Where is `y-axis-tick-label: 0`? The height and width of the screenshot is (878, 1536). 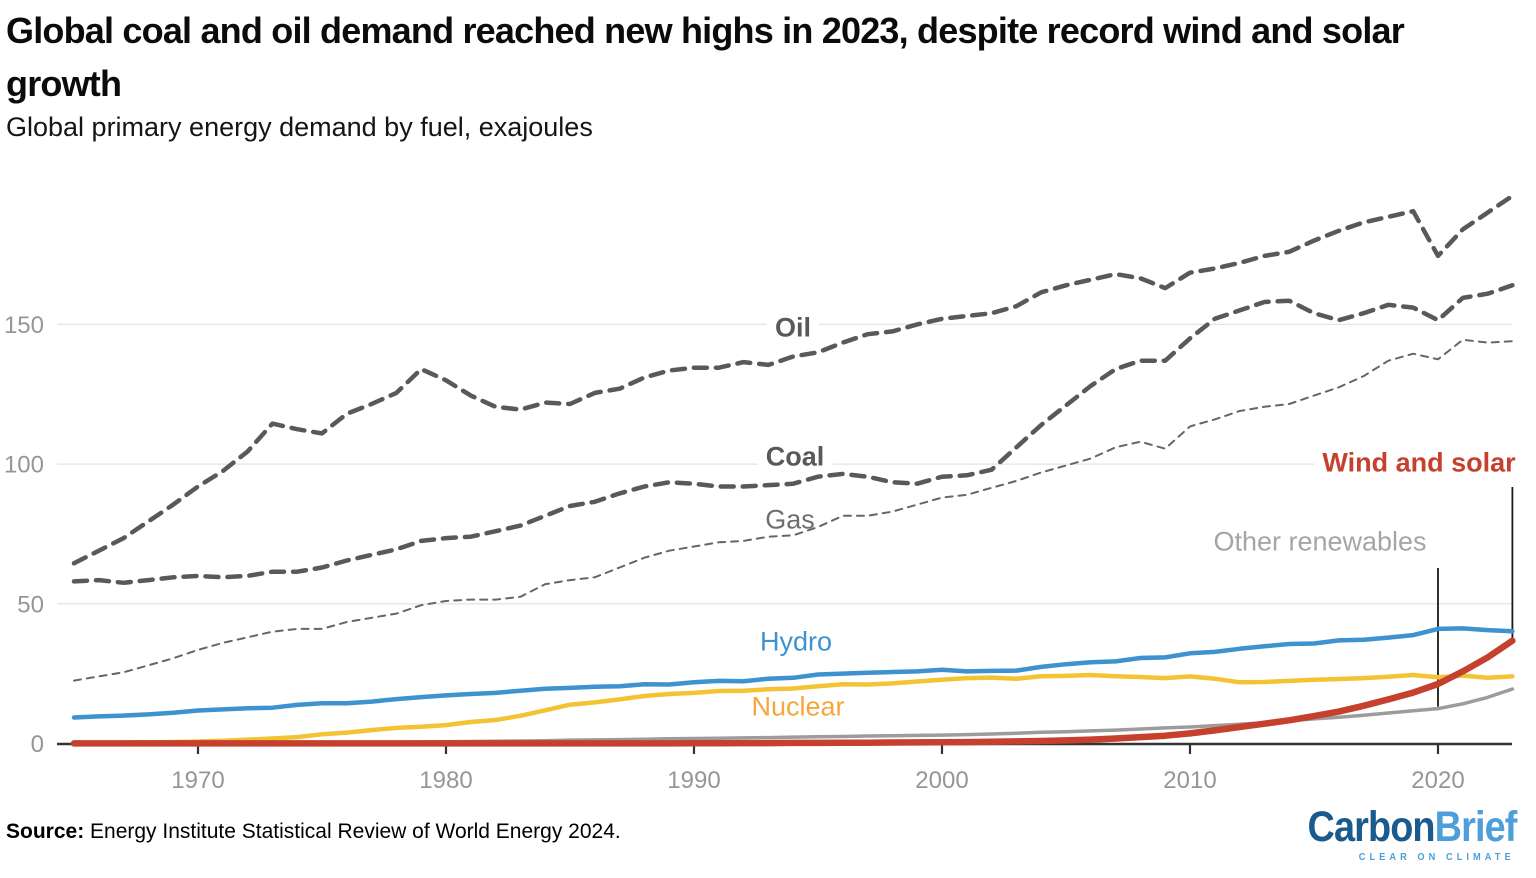
y-axis-tick-label: 0 is located at coordinates (37, 744).